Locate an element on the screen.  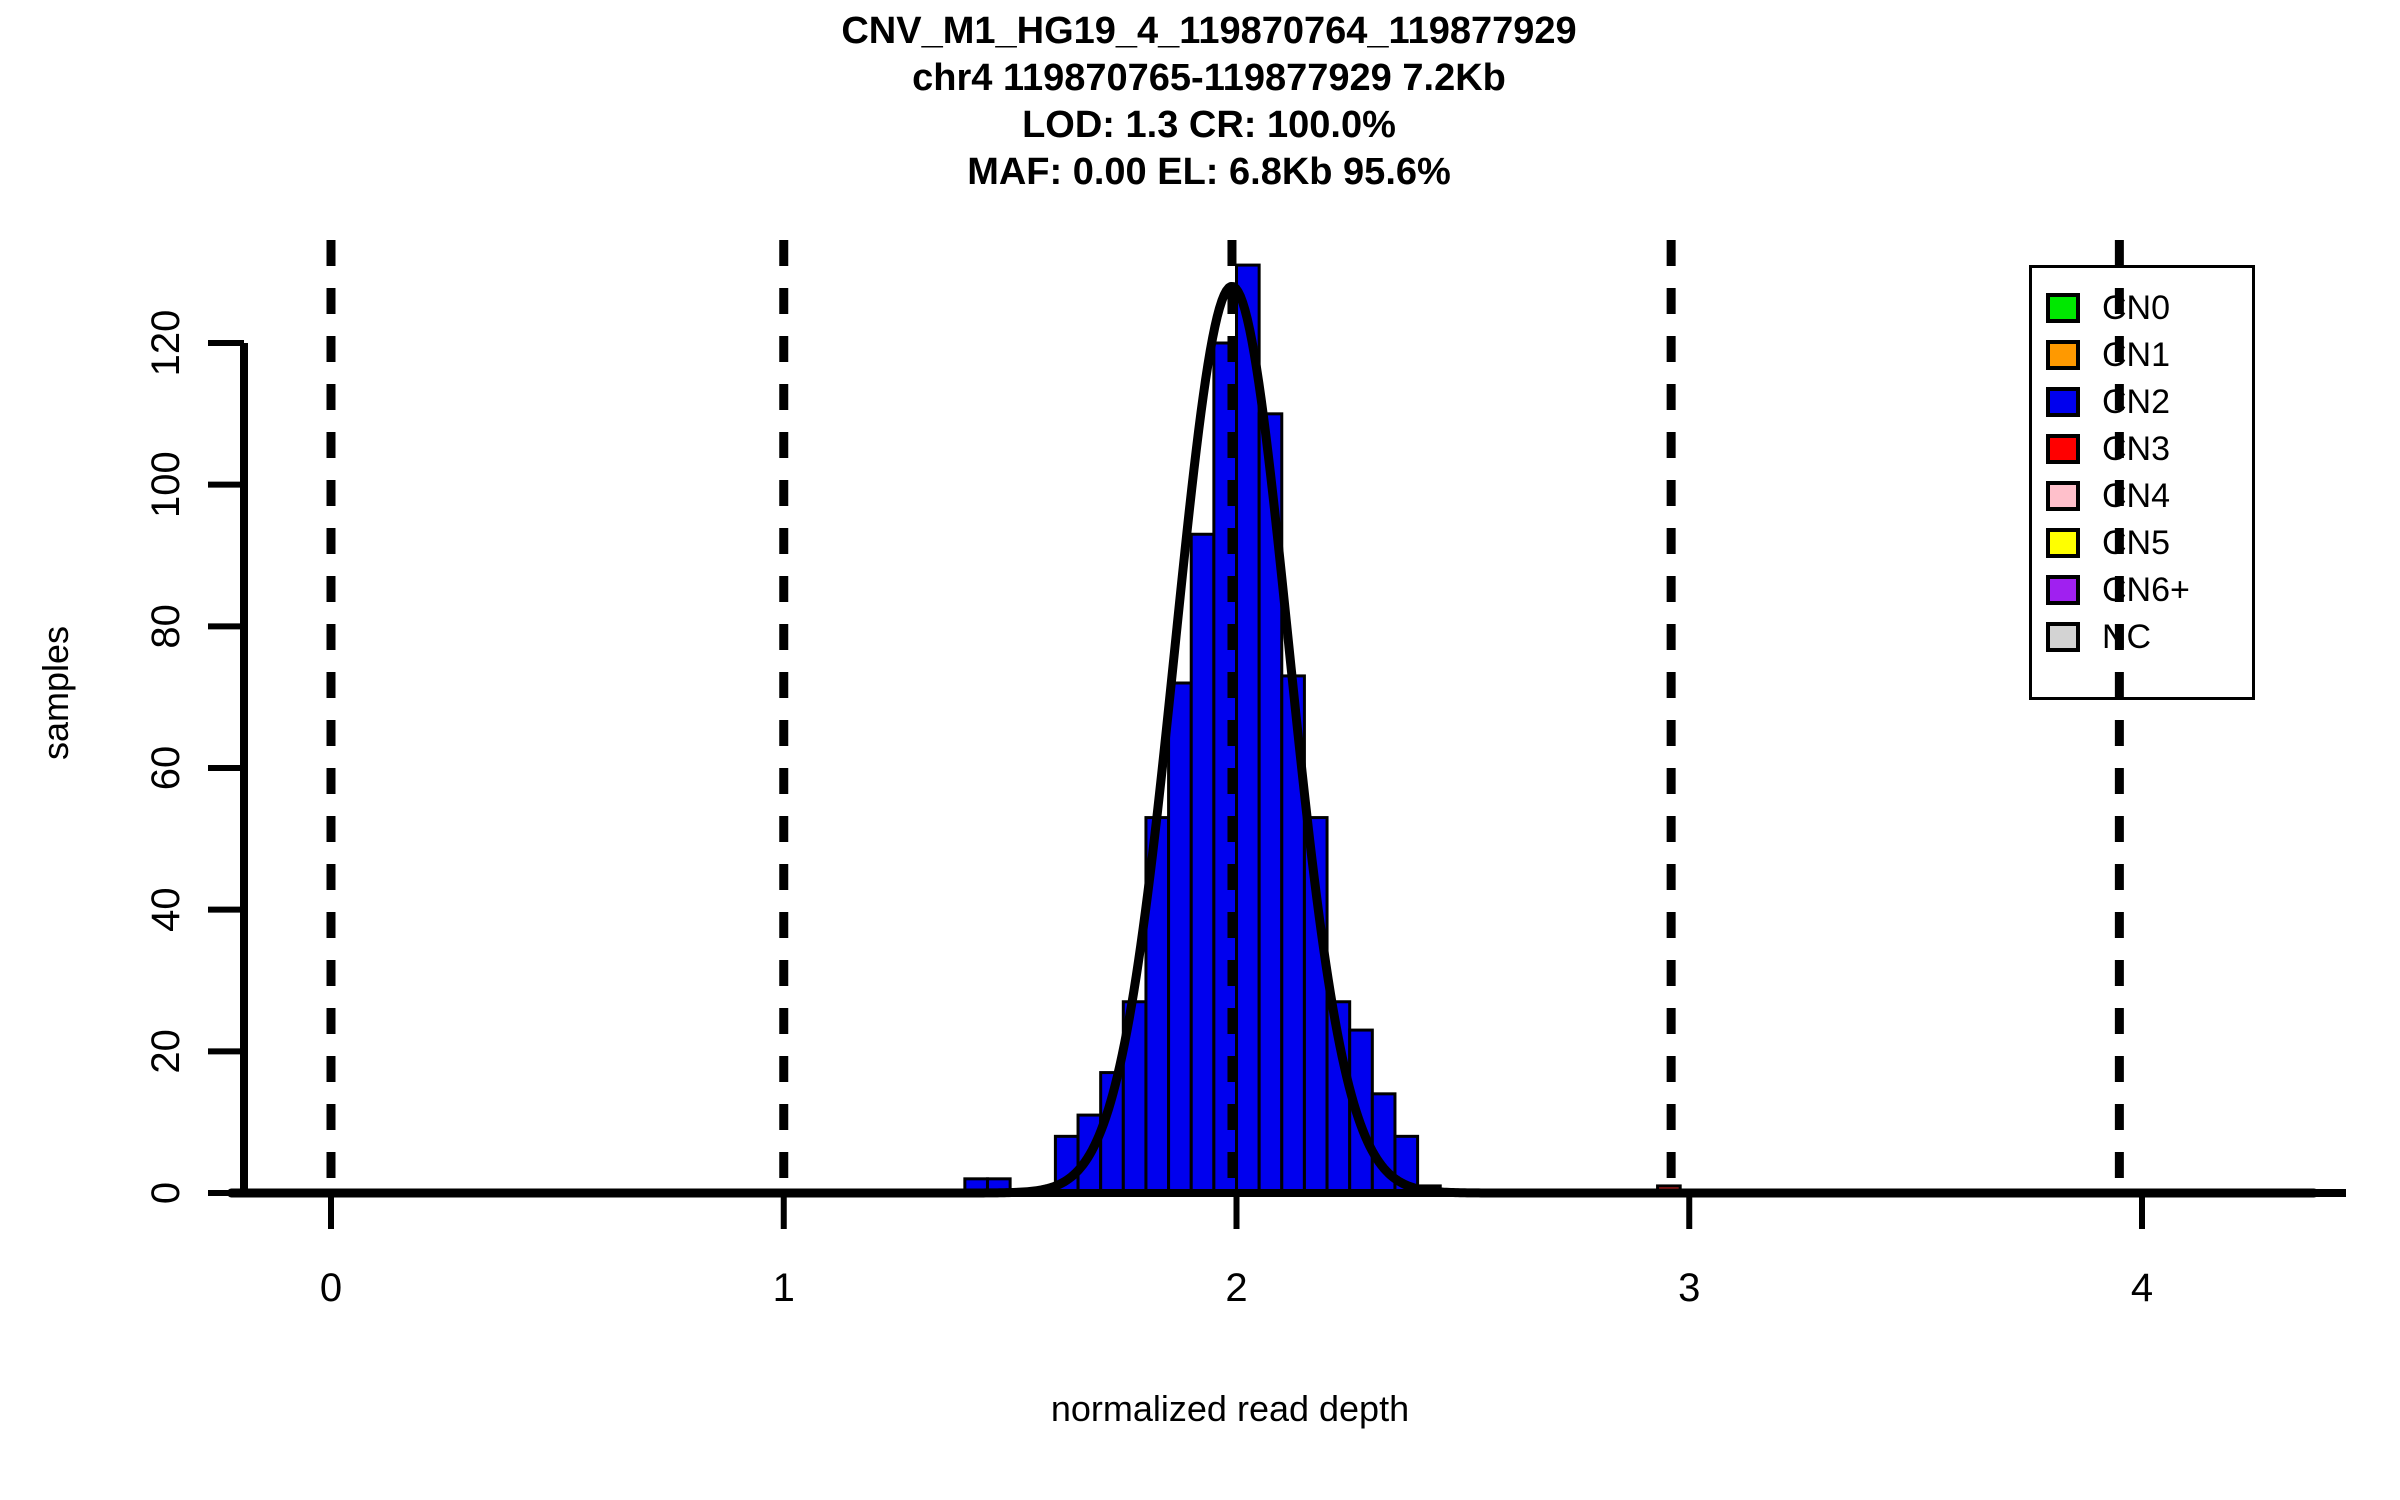
legend-item-cn6plus: CN6+ is located at coordinates (2118, 590).